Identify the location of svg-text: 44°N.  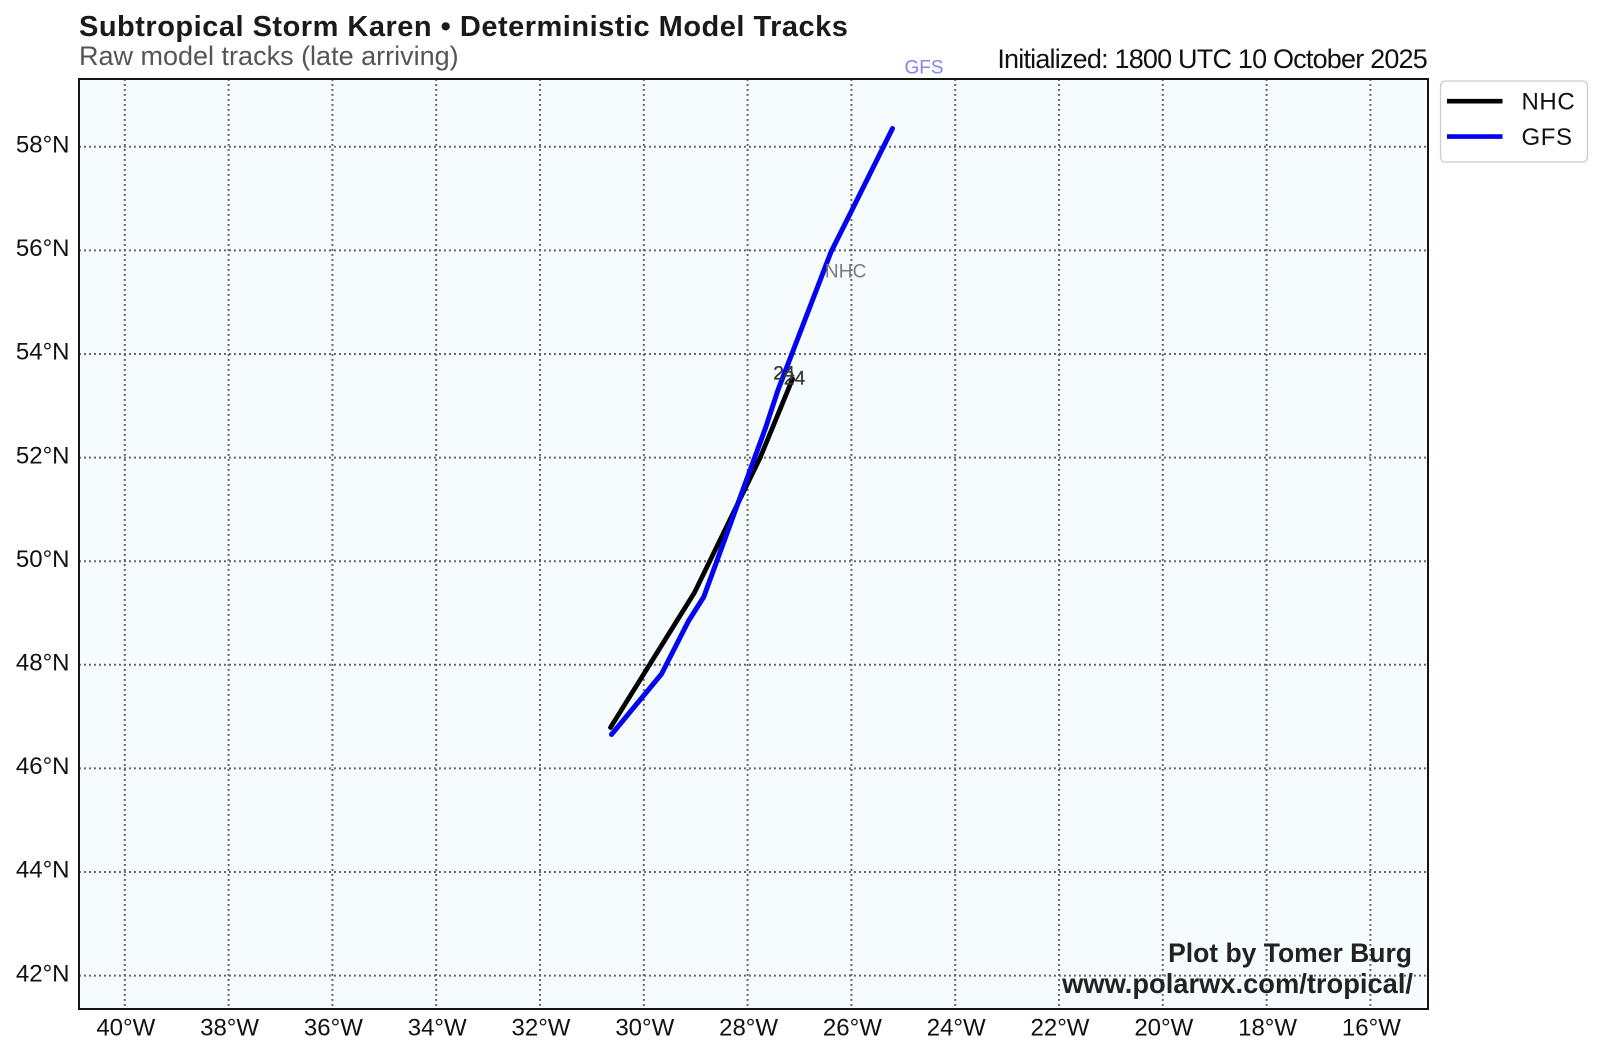
(43, 870).